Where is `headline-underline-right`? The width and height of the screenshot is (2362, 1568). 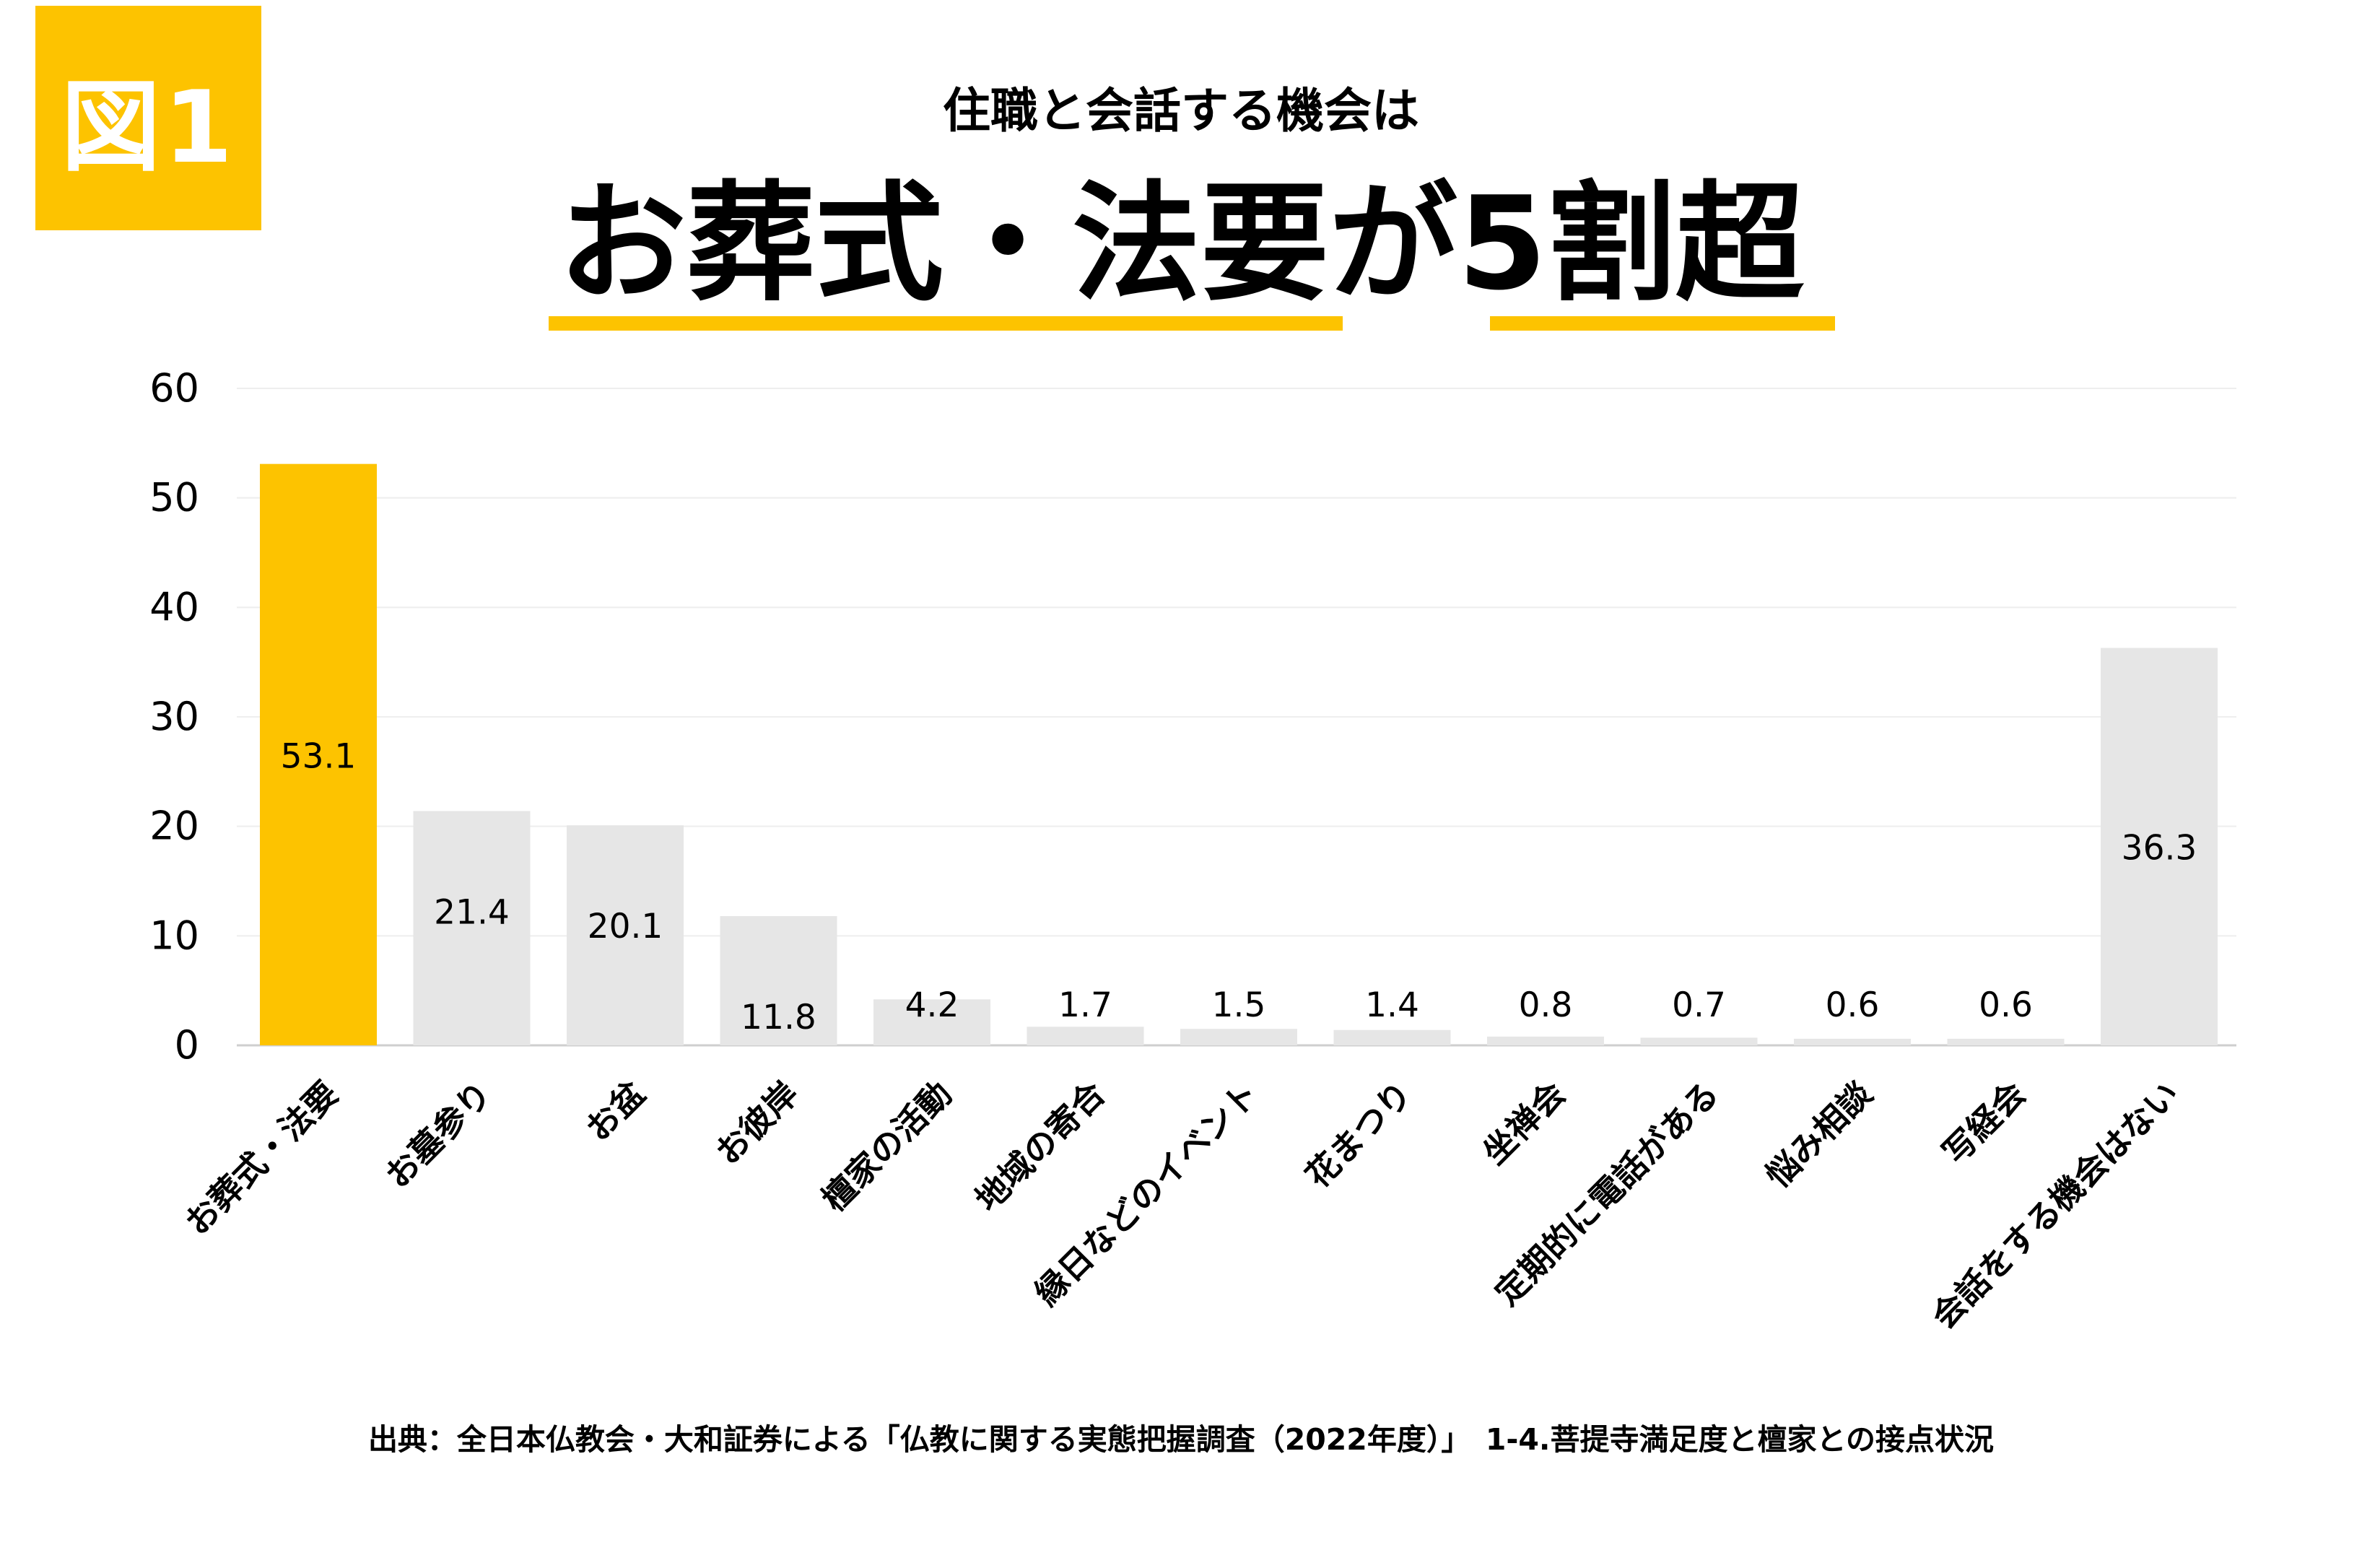 headline-underline-right is located at coordinates (1662, 323).